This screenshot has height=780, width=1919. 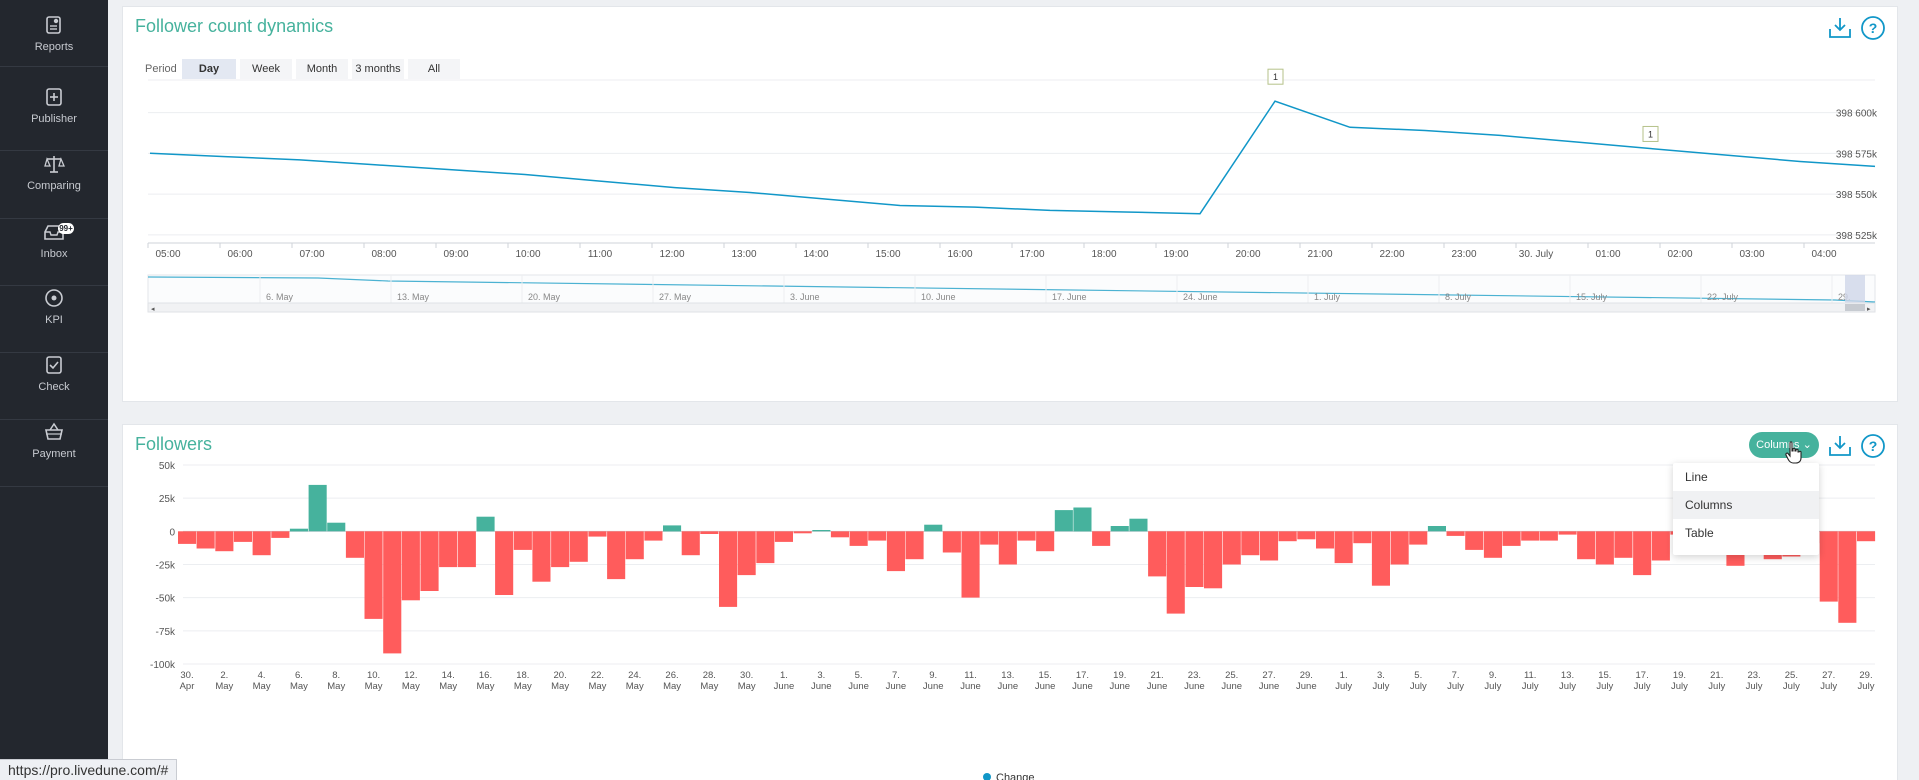 What do you see at coordinates (1857, 154) in the screenshot?
I see `y-tick-label: 398 575k` at bounding box center [1857, 154].